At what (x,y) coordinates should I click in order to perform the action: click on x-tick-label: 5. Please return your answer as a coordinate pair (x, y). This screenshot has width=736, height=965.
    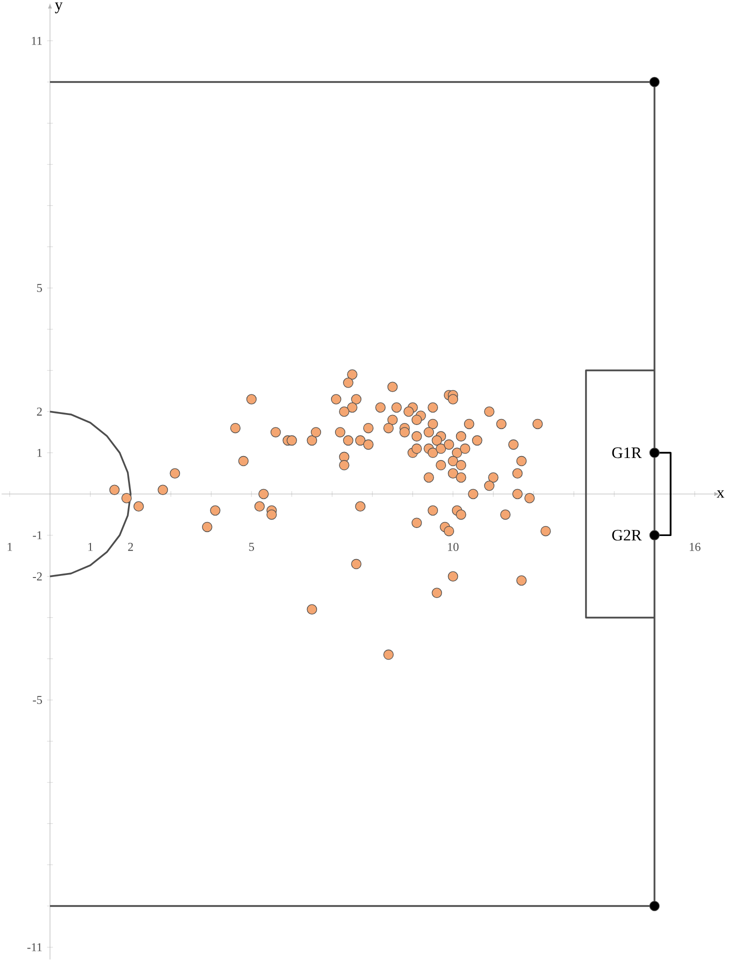
    Looking at the image, I should click on (251, 546).